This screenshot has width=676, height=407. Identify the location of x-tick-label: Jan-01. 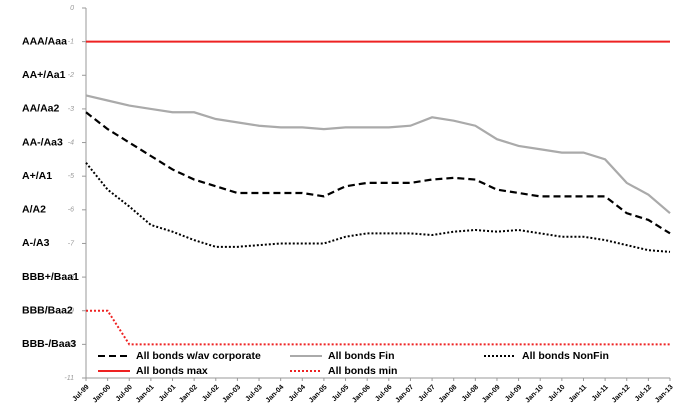
(145, 394).